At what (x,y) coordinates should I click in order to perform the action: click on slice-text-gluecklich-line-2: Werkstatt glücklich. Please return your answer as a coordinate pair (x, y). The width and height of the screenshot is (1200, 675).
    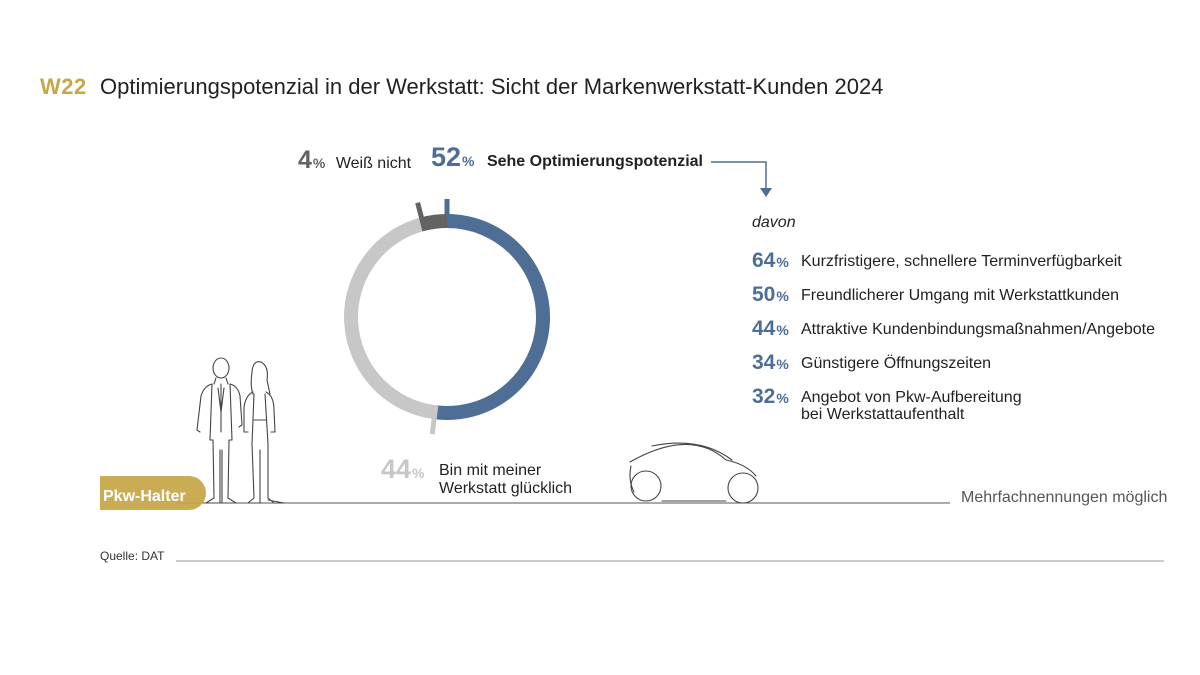
    Looking at the image, I should click on (506, 488).